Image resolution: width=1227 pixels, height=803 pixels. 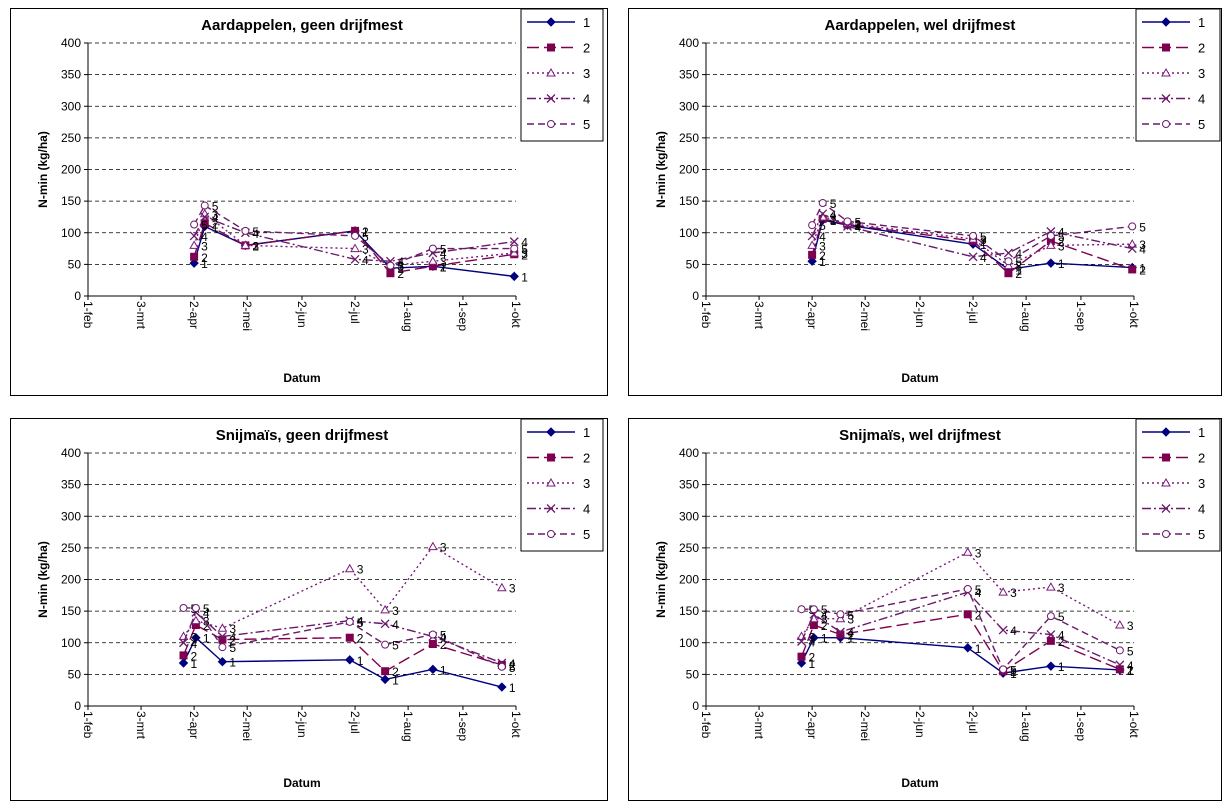 What do you see at coordinates (689, 548) in the screenshot?
I see `y-tick-label: 250` at bounding box center [689, 548].